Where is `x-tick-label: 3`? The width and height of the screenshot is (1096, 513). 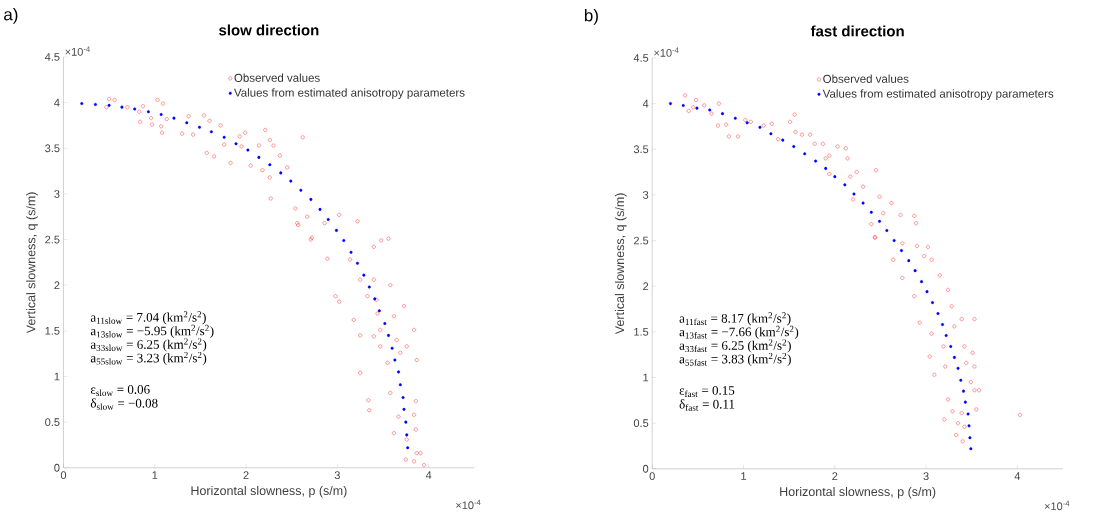 x-tick-label: 3 is located at coordinates (926, 476).